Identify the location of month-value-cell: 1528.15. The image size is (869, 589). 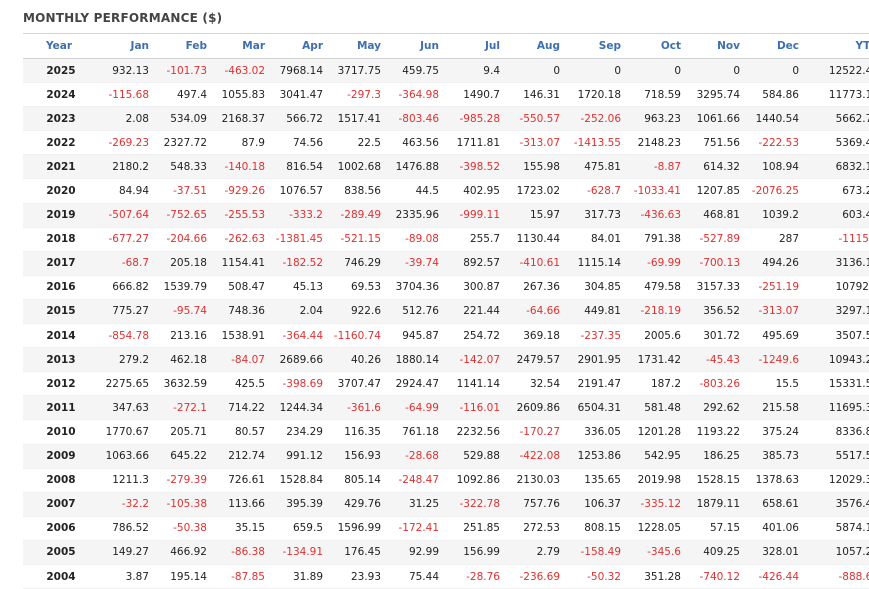
(714, 480).